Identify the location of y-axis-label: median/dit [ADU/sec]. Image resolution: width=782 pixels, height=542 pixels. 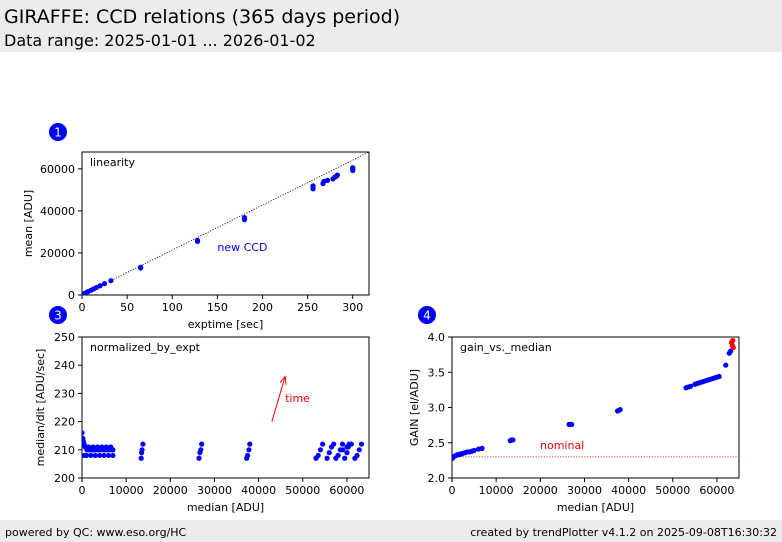
(40, 408).